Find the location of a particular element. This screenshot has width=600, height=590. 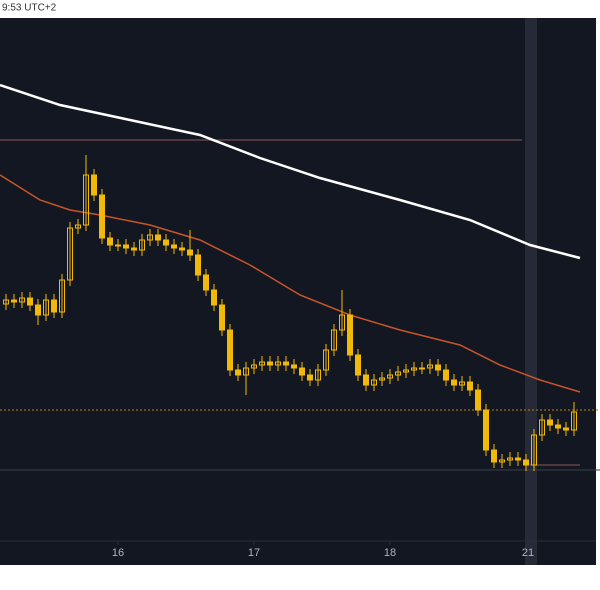

time-label: 9:53 UTC+2 is located at coordinates (29, 8).